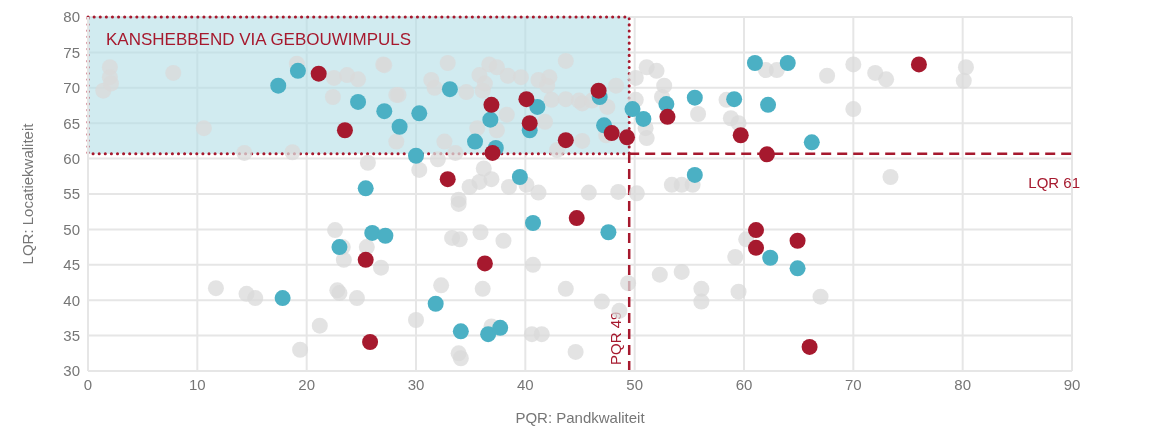 This screenshot has width=1158, height=427. Describe the element at coordinates (744, 384) in the screenshot. I see `x-tick-label: 60` at that location.